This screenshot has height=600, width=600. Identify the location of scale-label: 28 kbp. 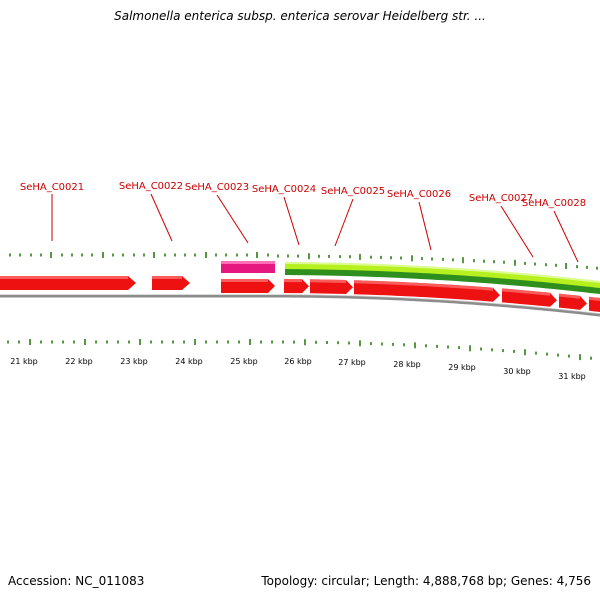
(407, 364).